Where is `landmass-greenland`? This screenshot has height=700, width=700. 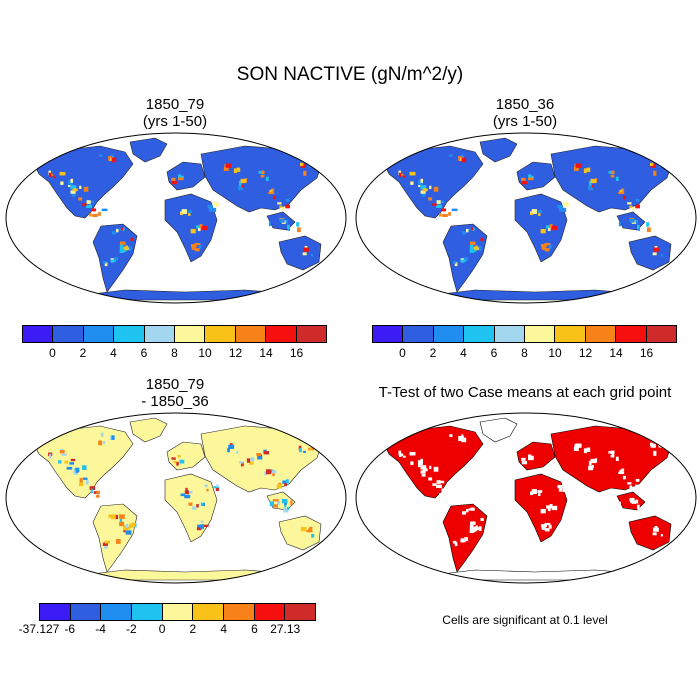
landmass-greenland is located at coordinates (498, 430).